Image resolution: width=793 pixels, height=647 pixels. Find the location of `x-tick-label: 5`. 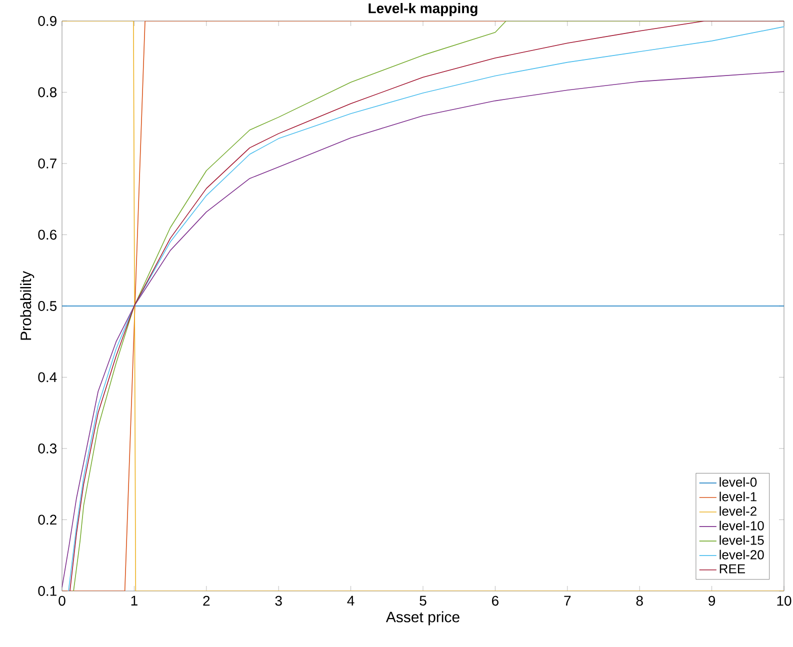

x-tick-label: 5 is located at coordinates (423, 601).